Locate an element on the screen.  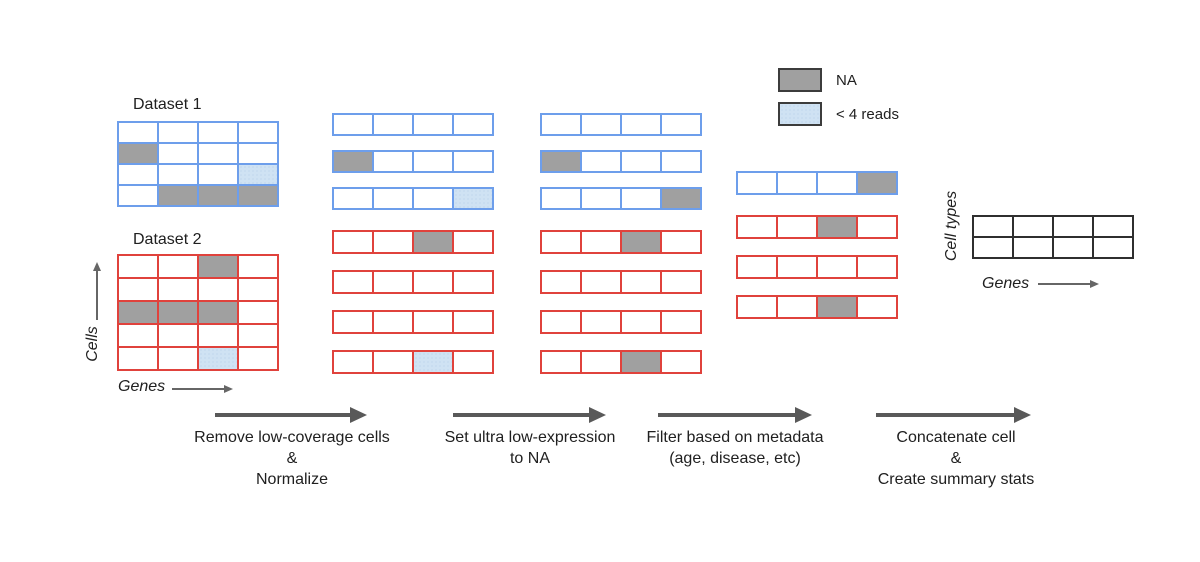
dataset1-matrix is located at coordinates (198, 164).